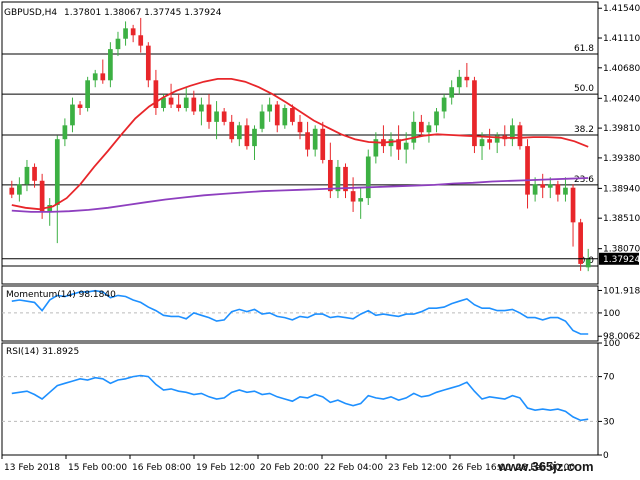 The image size is (640, 480). I want to click on mom-panel-axis-label: 98.0062, so click(621, 337).